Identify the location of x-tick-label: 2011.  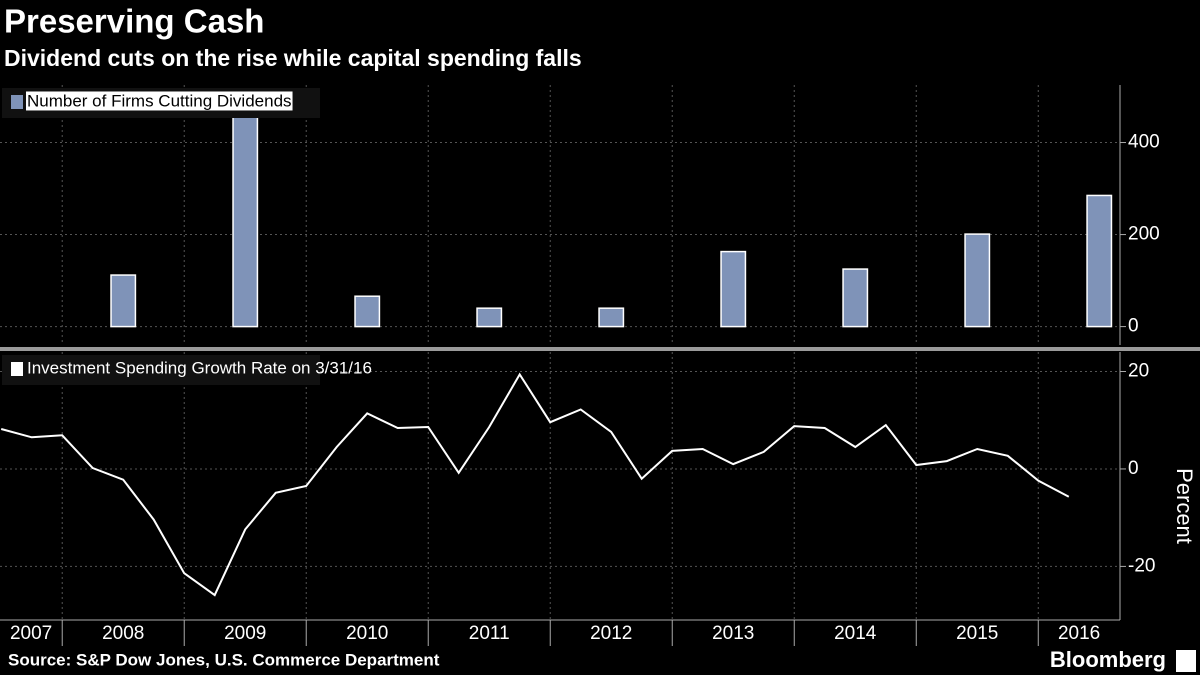
(489, 633).